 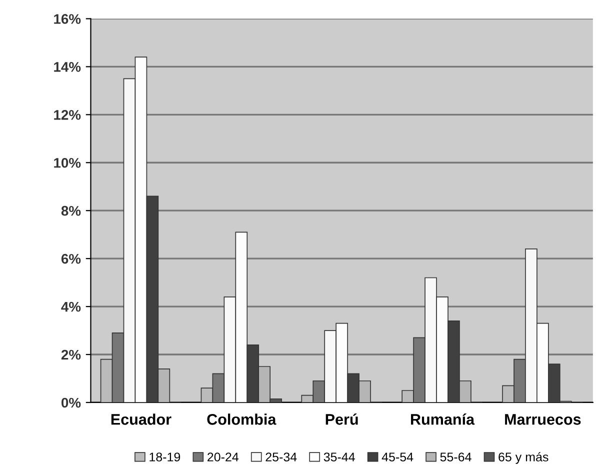 I want to click on x-tick-label: Rumanía, so click(x=443, y=419).